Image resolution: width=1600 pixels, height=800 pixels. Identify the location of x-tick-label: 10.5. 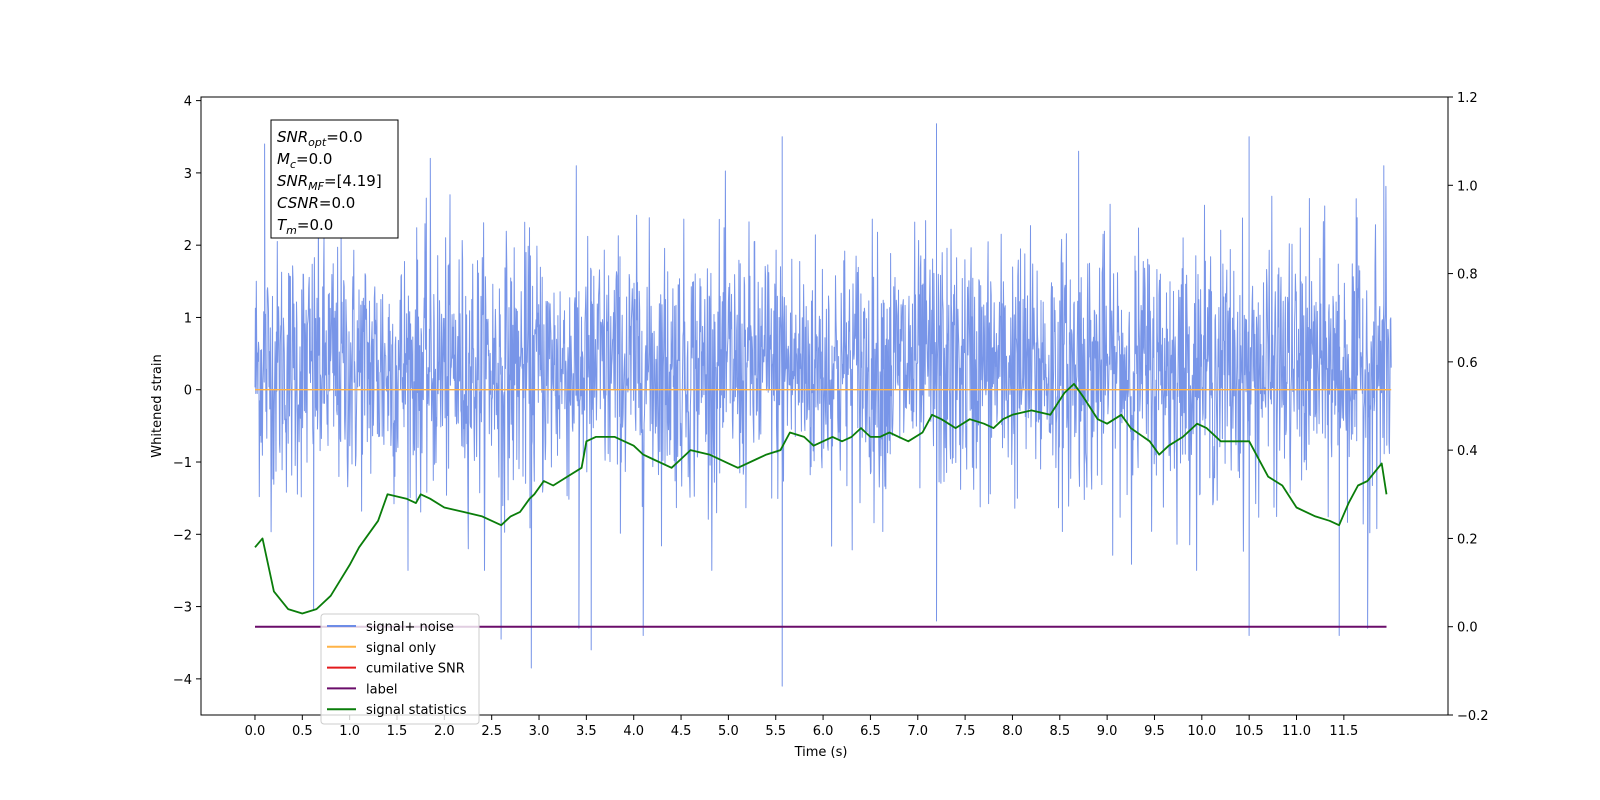
(1249, 731).